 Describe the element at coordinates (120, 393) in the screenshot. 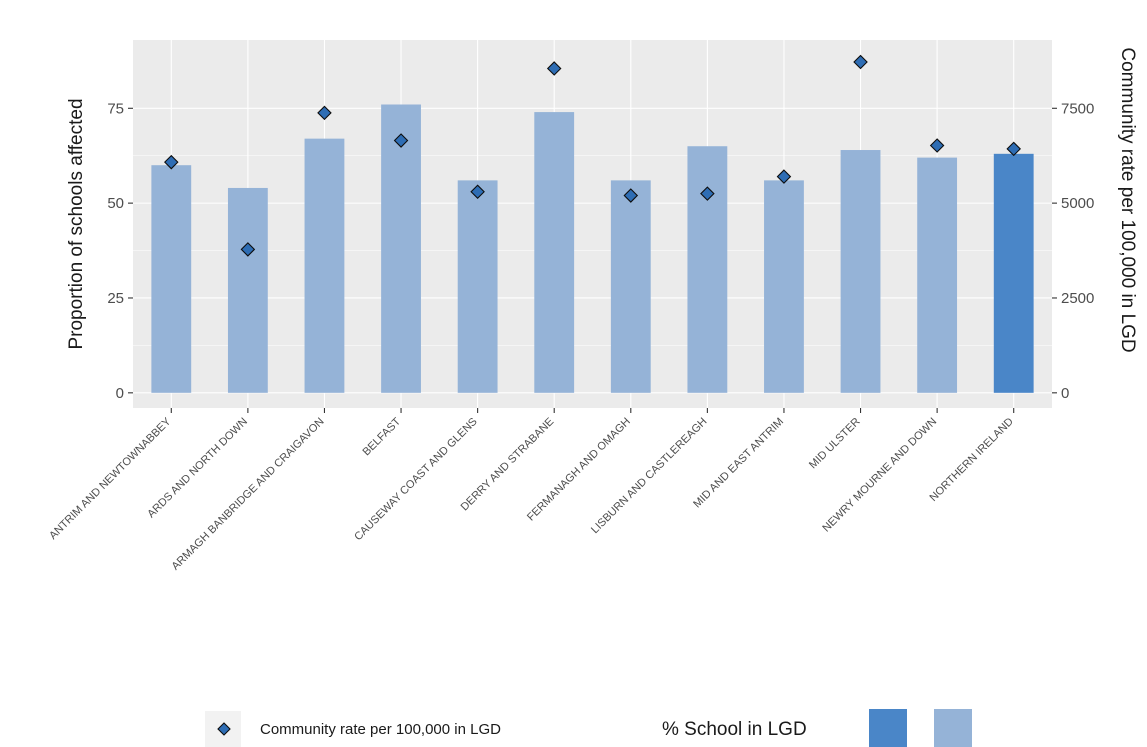

I see `y-tick-label: 0` at that location.